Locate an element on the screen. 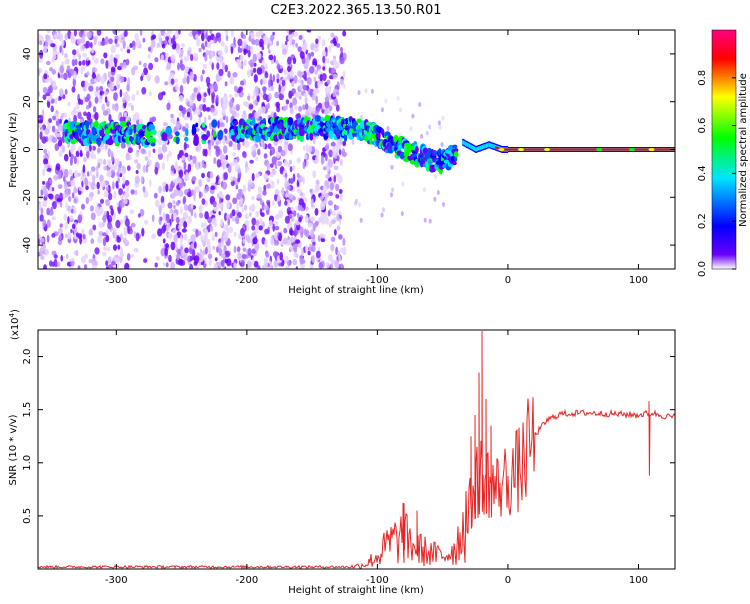 This screenshot has height=604, width=750. colorbar-label: Normalized spectral amplitude is located at coordinates (743, 150).